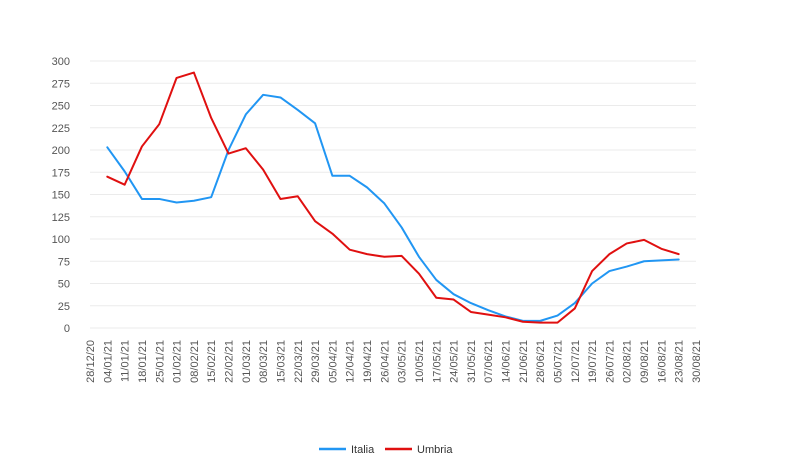  Describe the element at coordinates (143, 361) in the screenshot. I see `x-tick-label: 18/01/21` at that location.